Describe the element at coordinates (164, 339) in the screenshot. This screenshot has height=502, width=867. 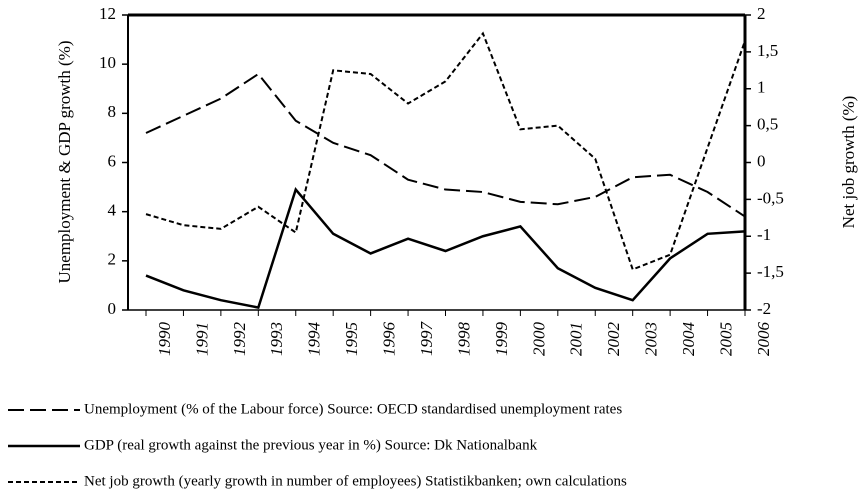
I see `x-tick-label: 1990` at that location.